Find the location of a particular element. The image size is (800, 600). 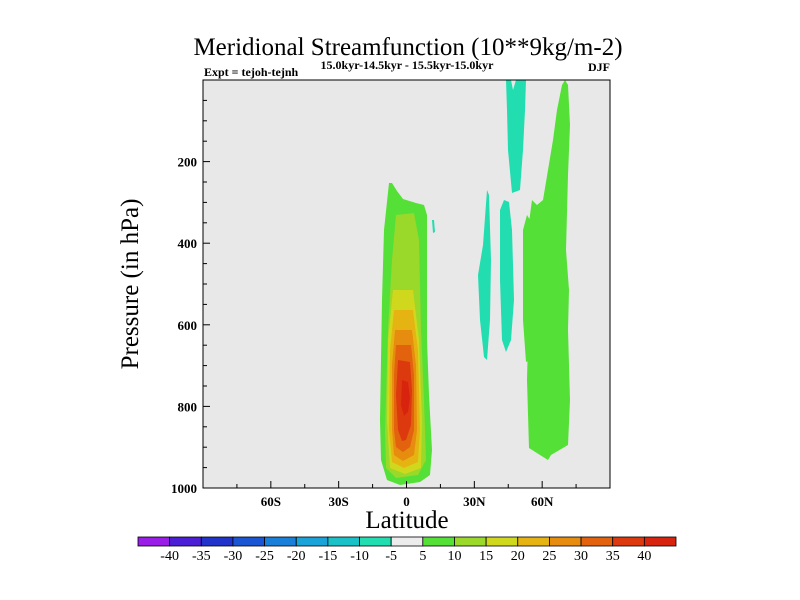

colorbar: -40 -35 -30 -25 -20 -15 -10 -5 5 10 15 20 25 30 35 40 is located at coordinates (407, 550).